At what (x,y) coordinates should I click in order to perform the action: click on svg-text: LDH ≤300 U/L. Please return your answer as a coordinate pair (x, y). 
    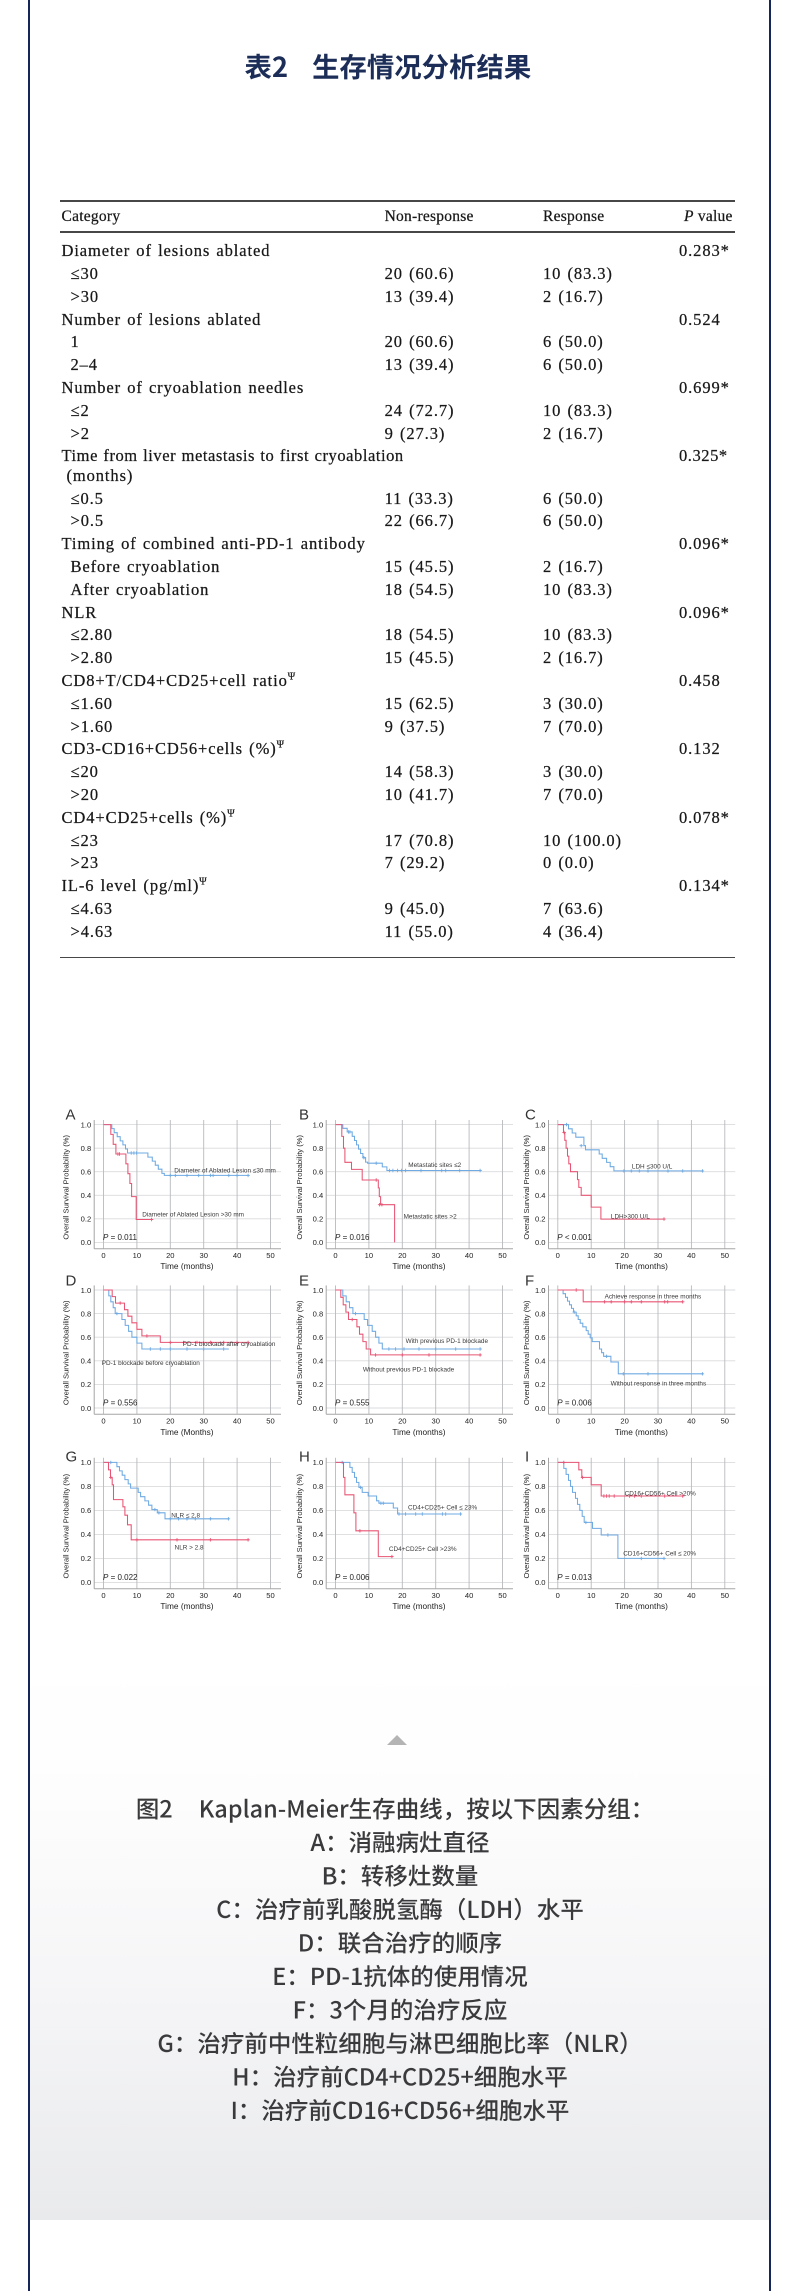
    Looking at the image, I should click on (652, 1166).